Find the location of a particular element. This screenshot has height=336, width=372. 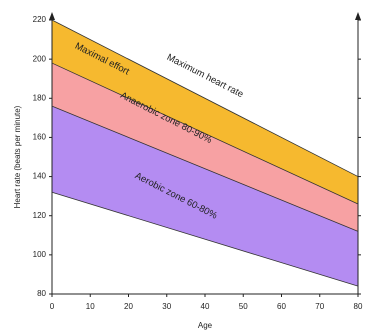

x-tick-label: 50 is located at coordinates (243, 306).